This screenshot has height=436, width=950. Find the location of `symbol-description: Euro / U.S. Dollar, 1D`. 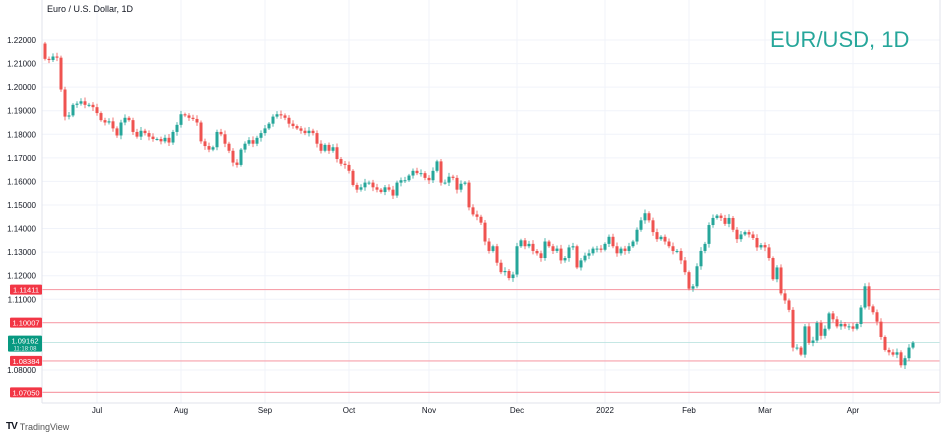

symbol-description: Euro / U.S. Dollar, 1D is located at coordinates (90, 9).